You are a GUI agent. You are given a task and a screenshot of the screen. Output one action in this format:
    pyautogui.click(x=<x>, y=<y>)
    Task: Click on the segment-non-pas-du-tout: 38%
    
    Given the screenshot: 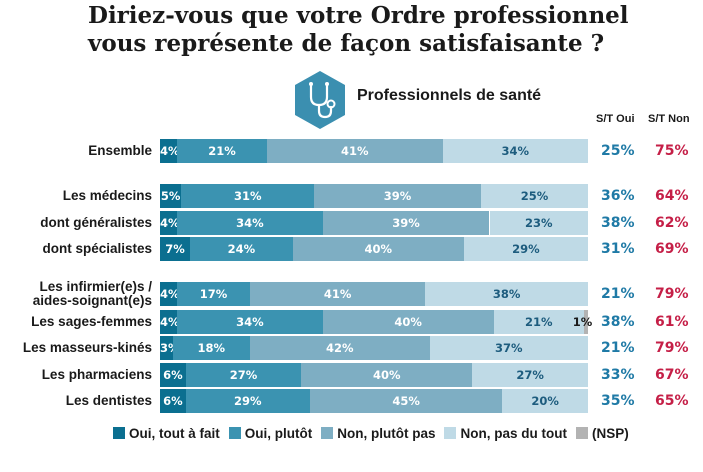 What is the action you would take?
    pyautogui.click(x=506, y=294)
    